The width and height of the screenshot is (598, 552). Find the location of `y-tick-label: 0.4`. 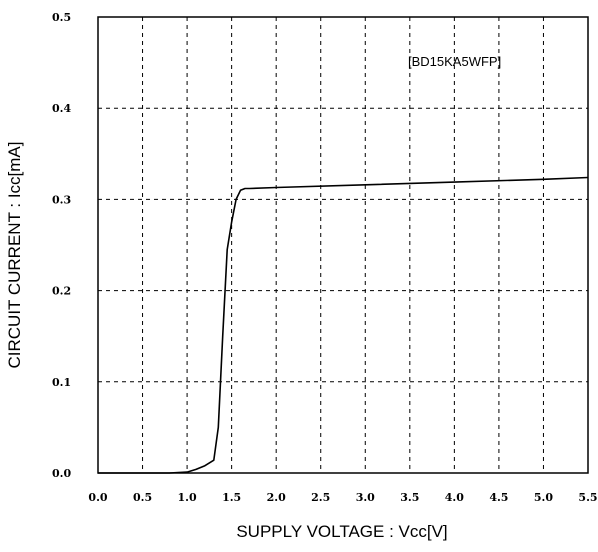

y-tick-label: 0.4 is located at coordinates (61, 108).